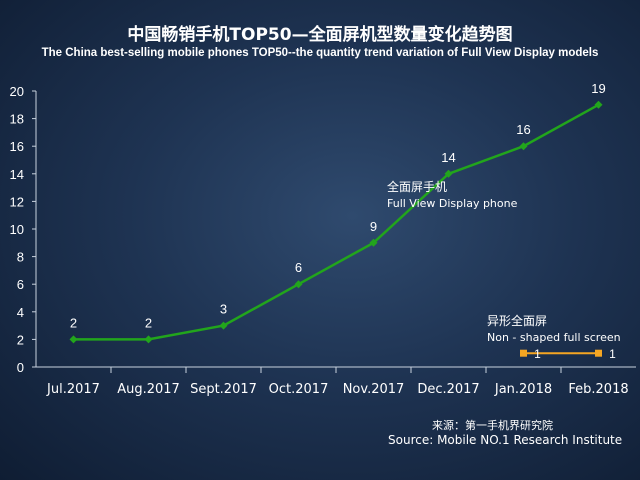 The height and width of the screenshot is (480, 640). I want to click on data-label: 19, so click(598, 88).